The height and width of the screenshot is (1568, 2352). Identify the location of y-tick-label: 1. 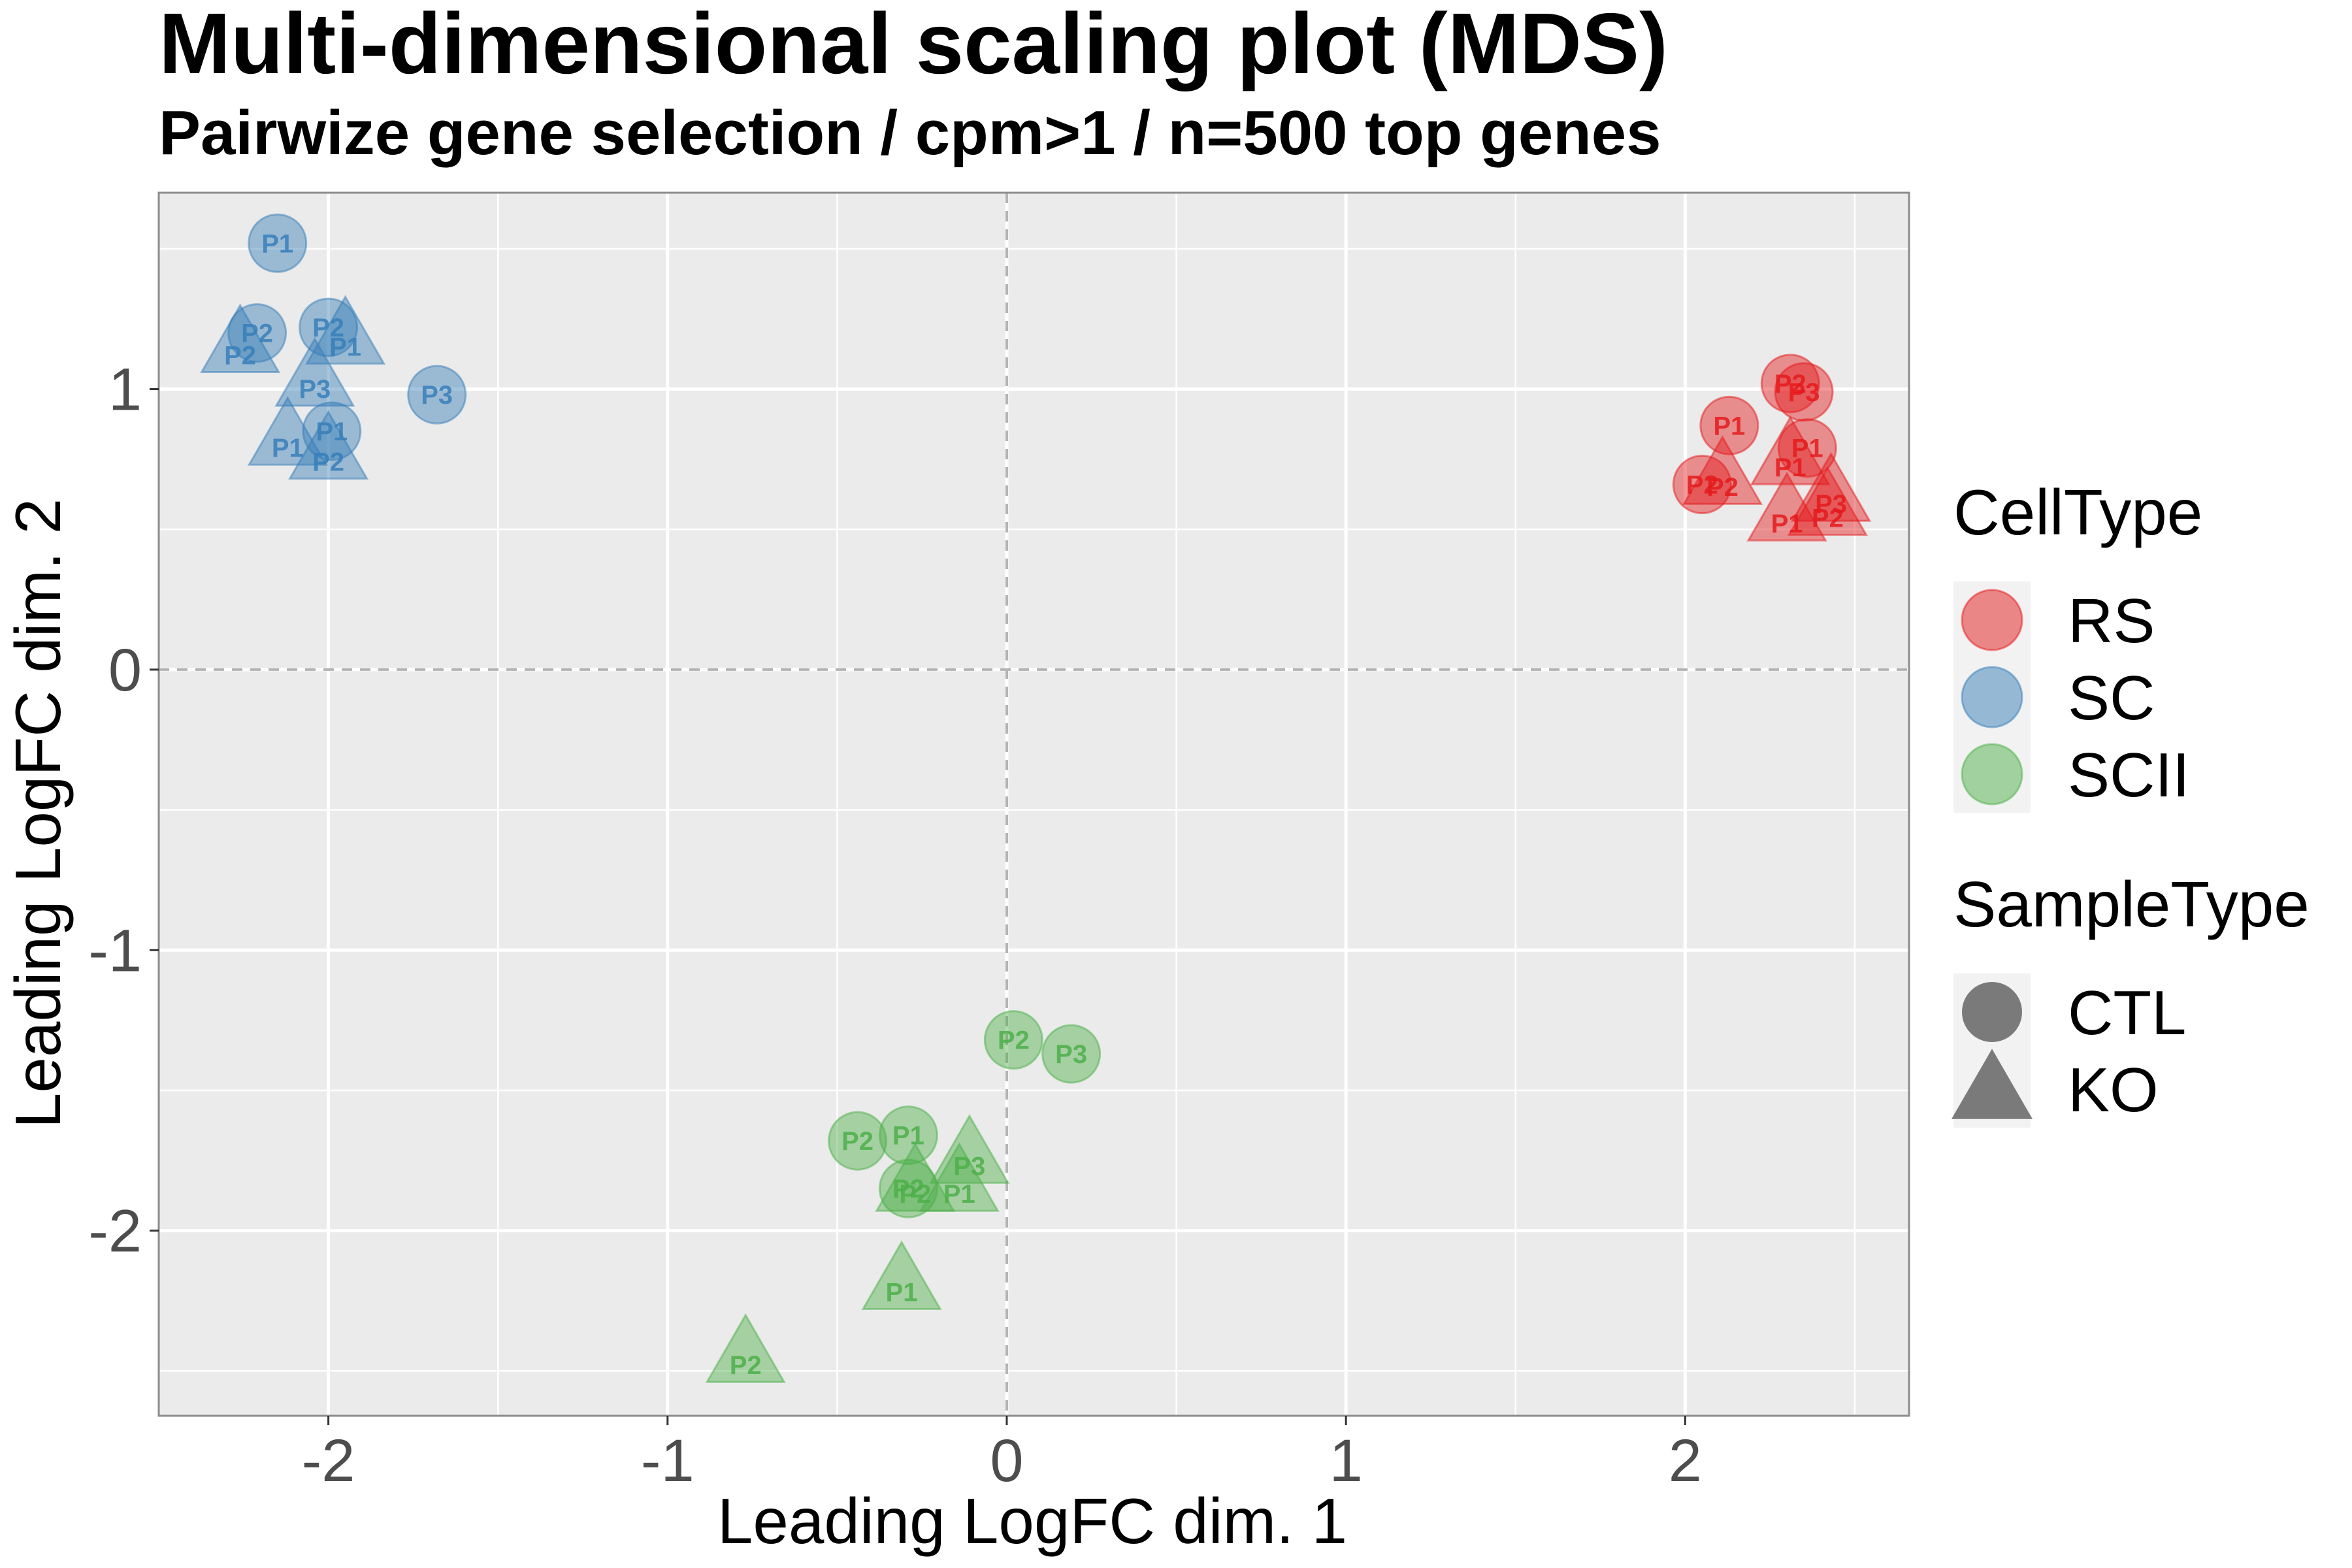
(125, 390).